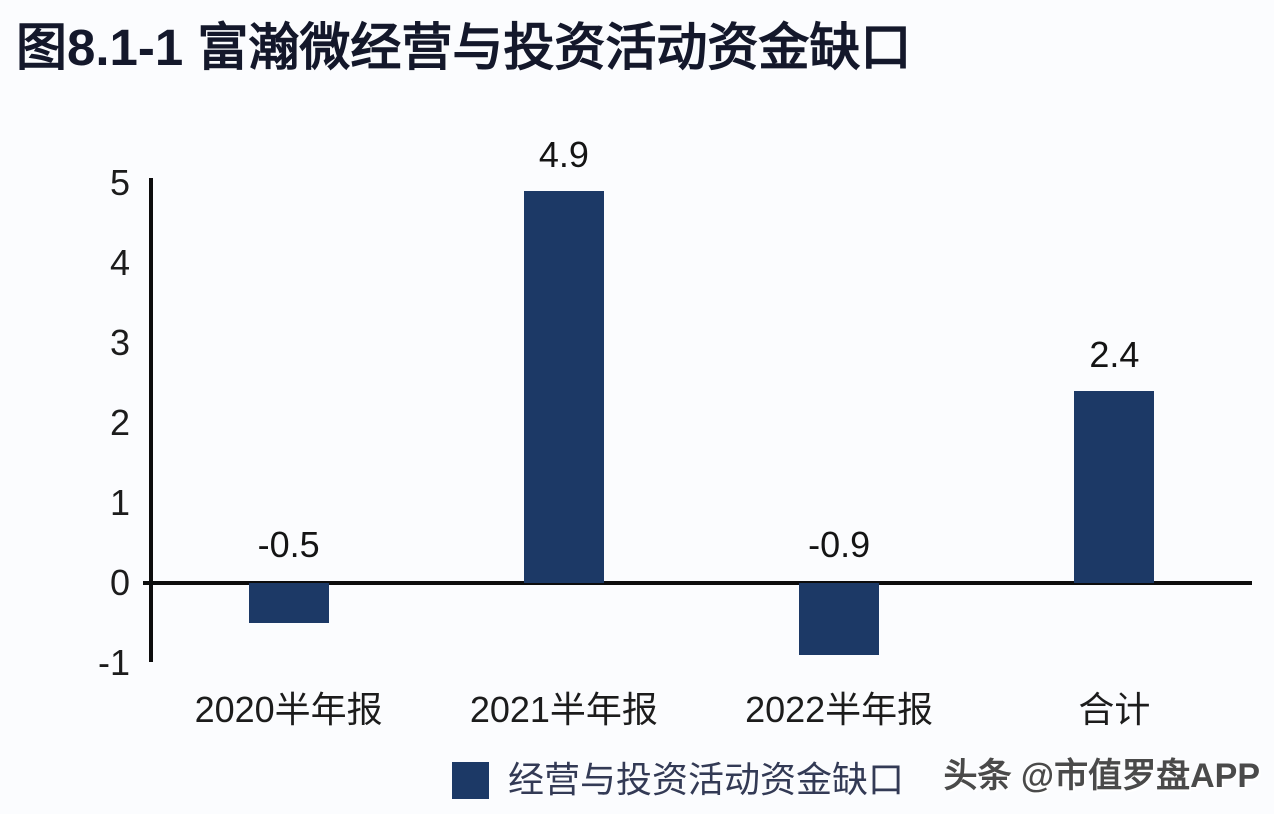  I want to click on legend-color-swatch, so click(470, 780).